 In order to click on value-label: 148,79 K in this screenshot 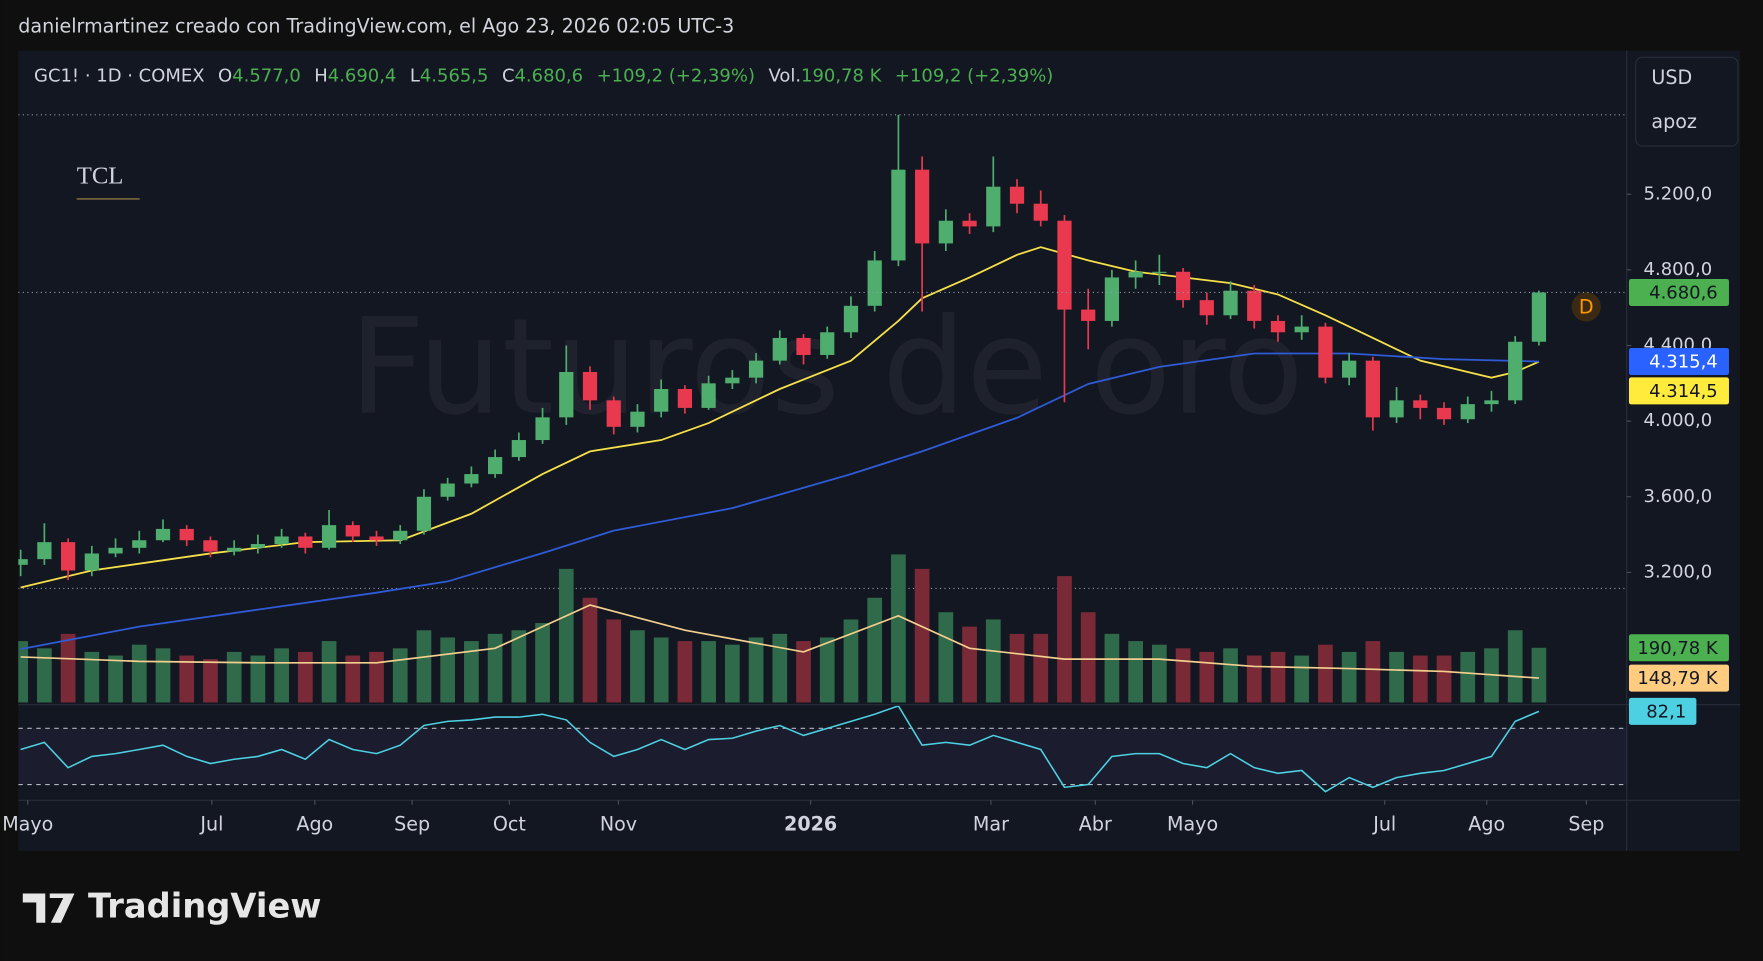, I will do `click(1678, 678)`.